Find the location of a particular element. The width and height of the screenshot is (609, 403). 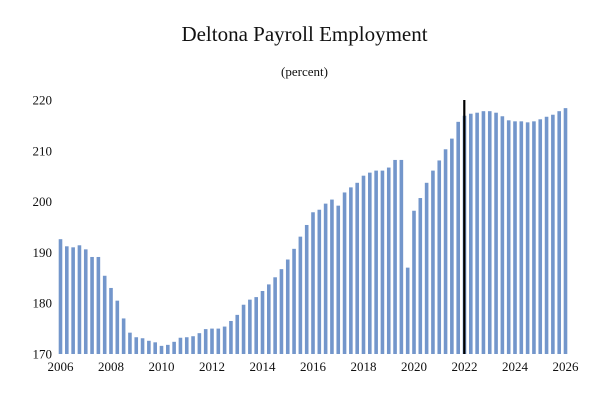

y-tick-label: 190 is located at coordinates (43, 252).